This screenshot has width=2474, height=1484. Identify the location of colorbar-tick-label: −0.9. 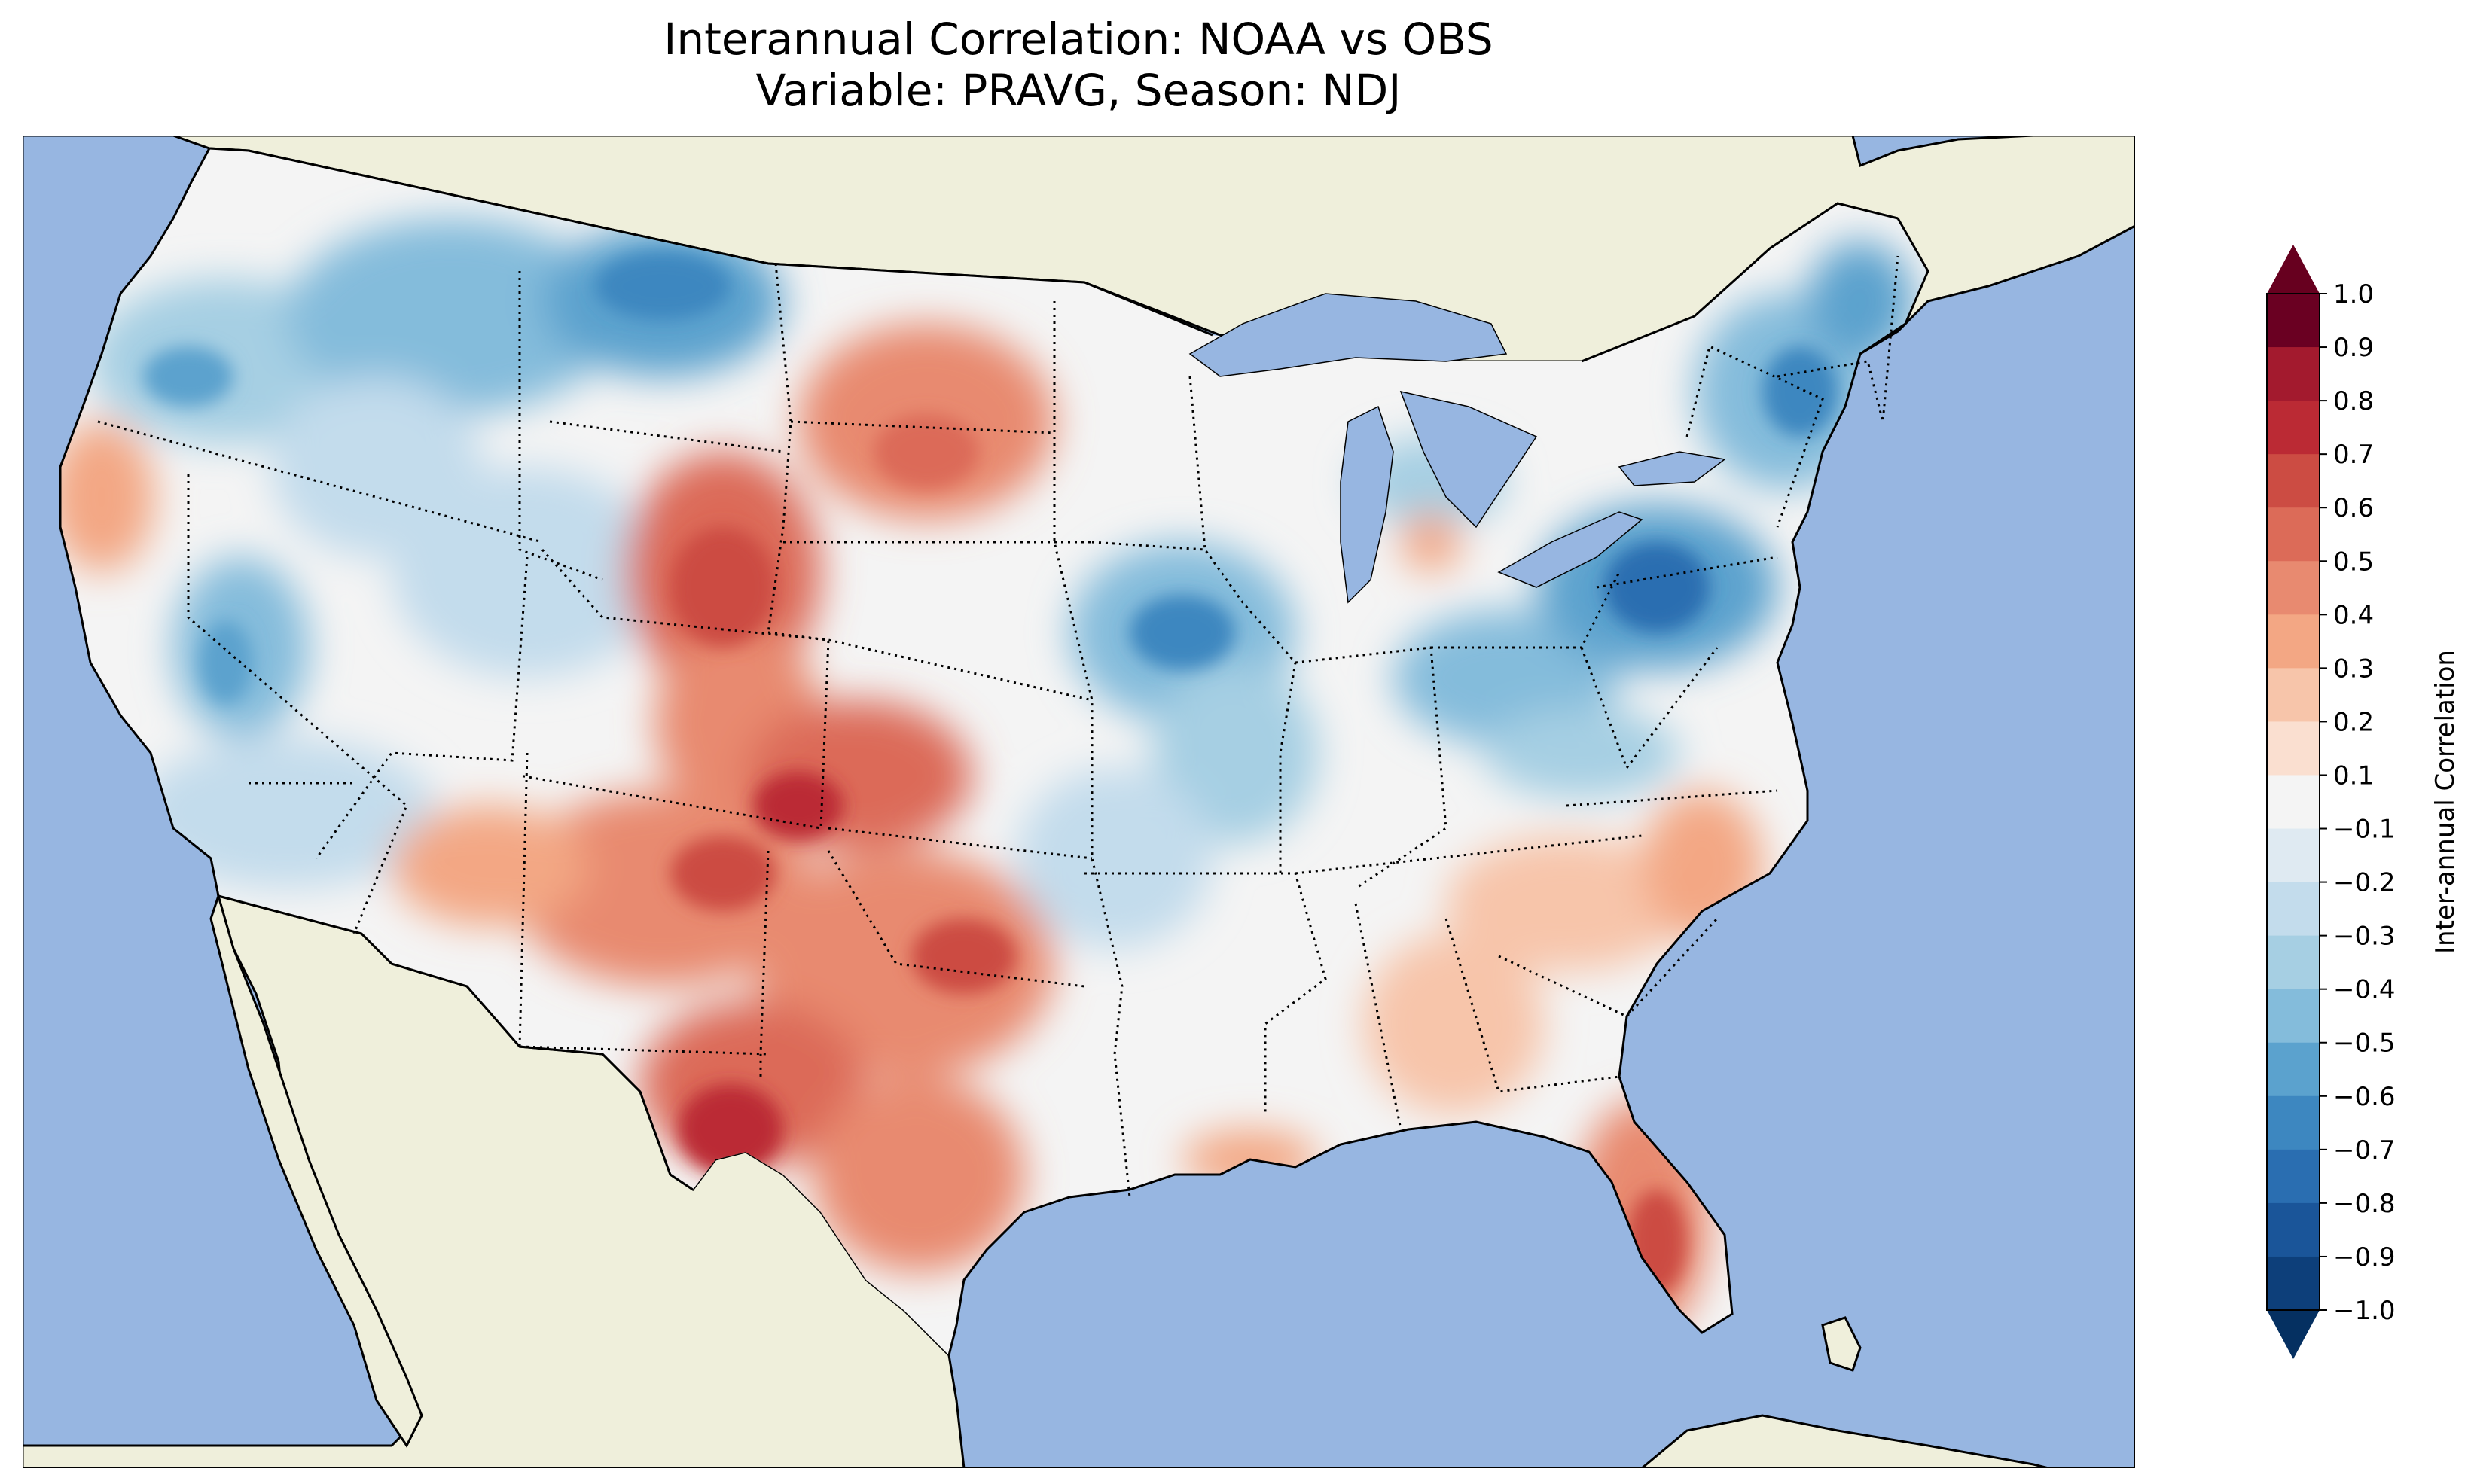
(2364, 1257).